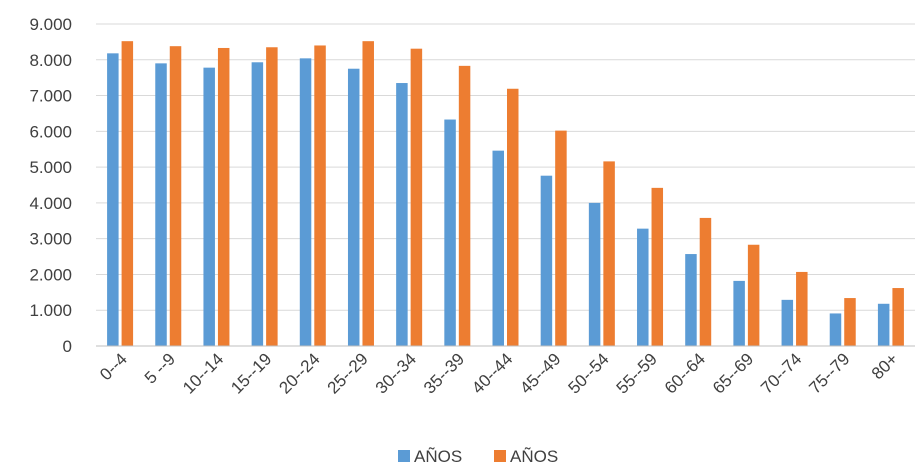 The width and height of the screenshot is (918, 474). What do you see at coordinates (50, 274) in the screenshot?
I see `y-tick-label: 2.000` at bounding box center [50, 274].